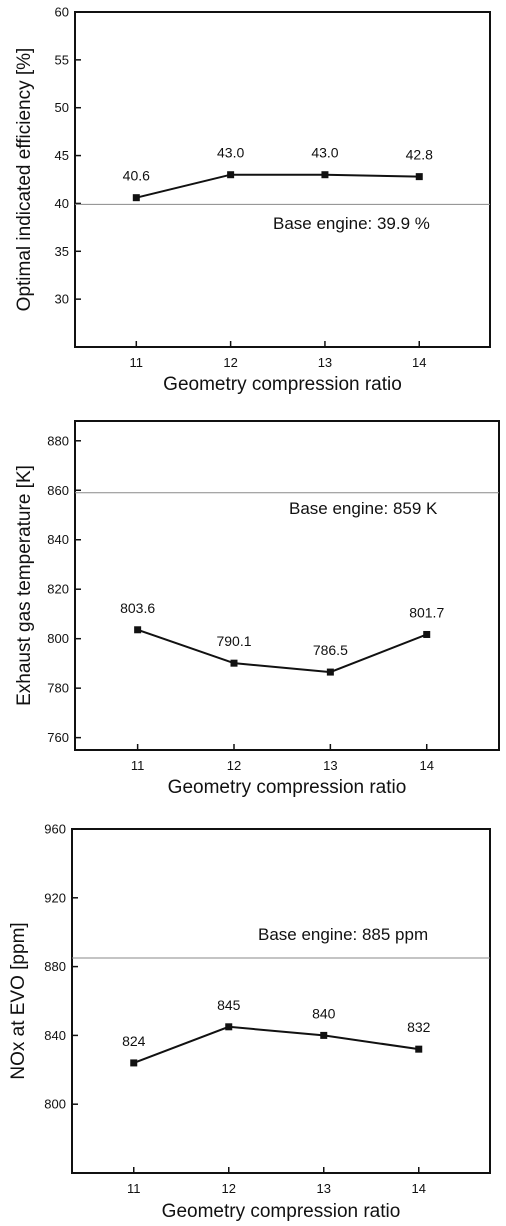 The height and width of the screenshot is (1226, 506). What do you see at coordinates (24, 585) in the screenshot?
I see `y-axis-title: Exhaust gas temperature [K]` at bounding box center [24, 585].